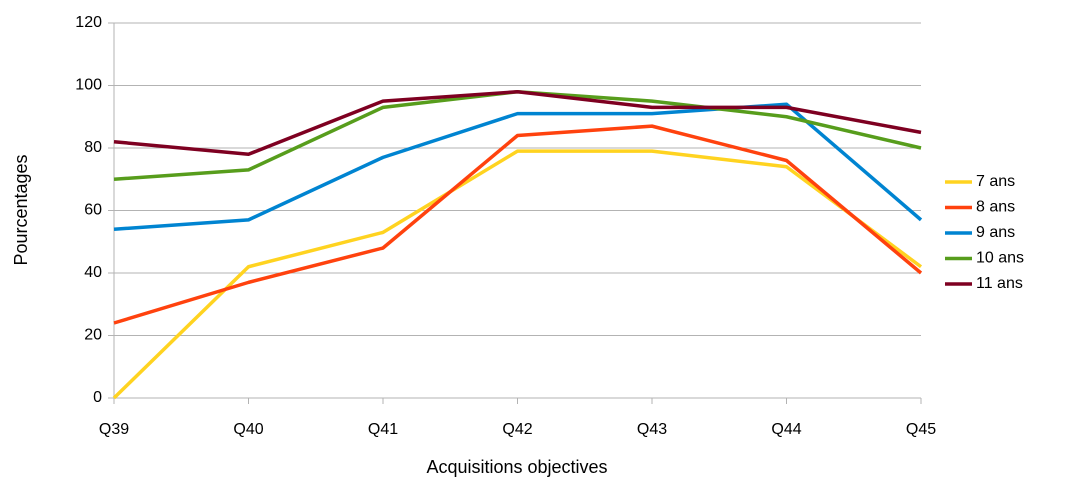  What do you see at coordinates (93, 210) in the screenshot?
I see `y-tick-label: 60` at bounding box center [93, 210].